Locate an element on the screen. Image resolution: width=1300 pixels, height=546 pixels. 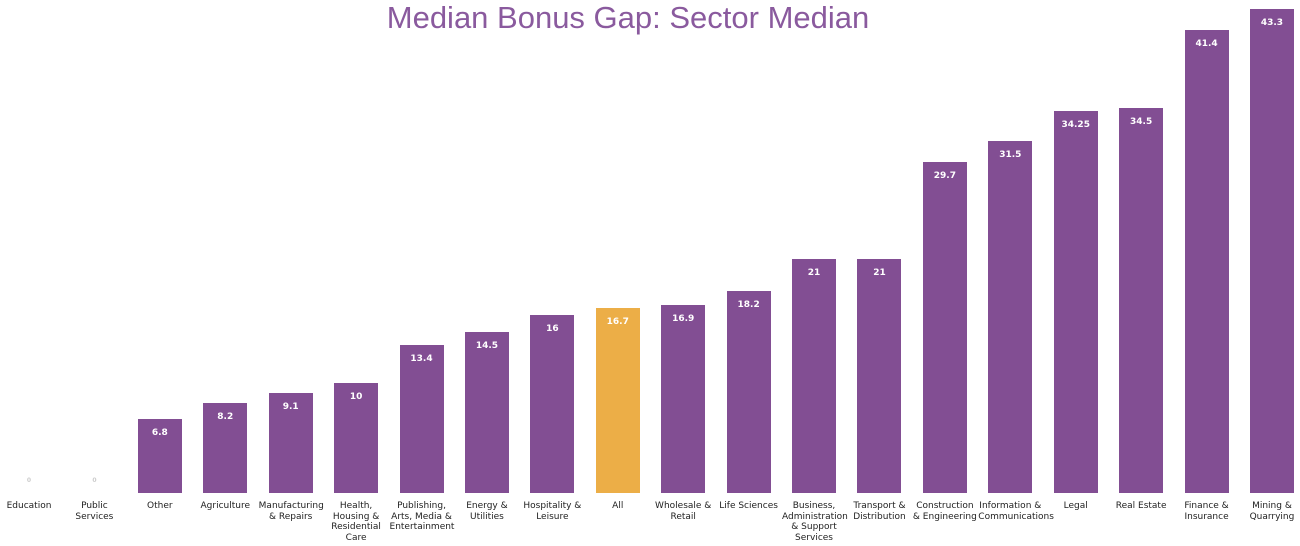
value-label: 10 is located at coordinates (356, 396).